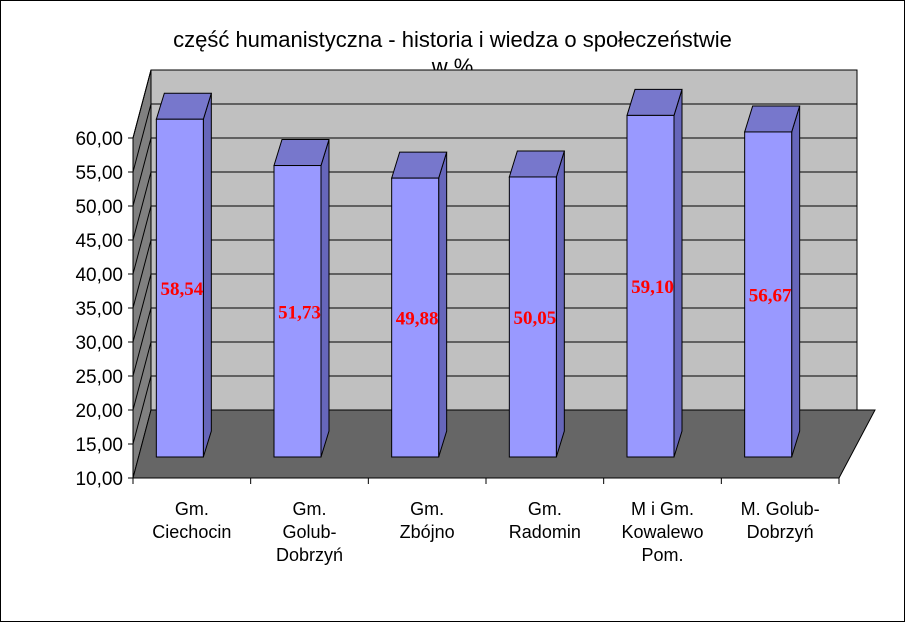 Image resolution: width=905 pixels, height=622 pixels. What do you see at coordinates (99, 445) in the screenshot?
I see `y-tick-label: 15,00` at bounding box center [99, 445].